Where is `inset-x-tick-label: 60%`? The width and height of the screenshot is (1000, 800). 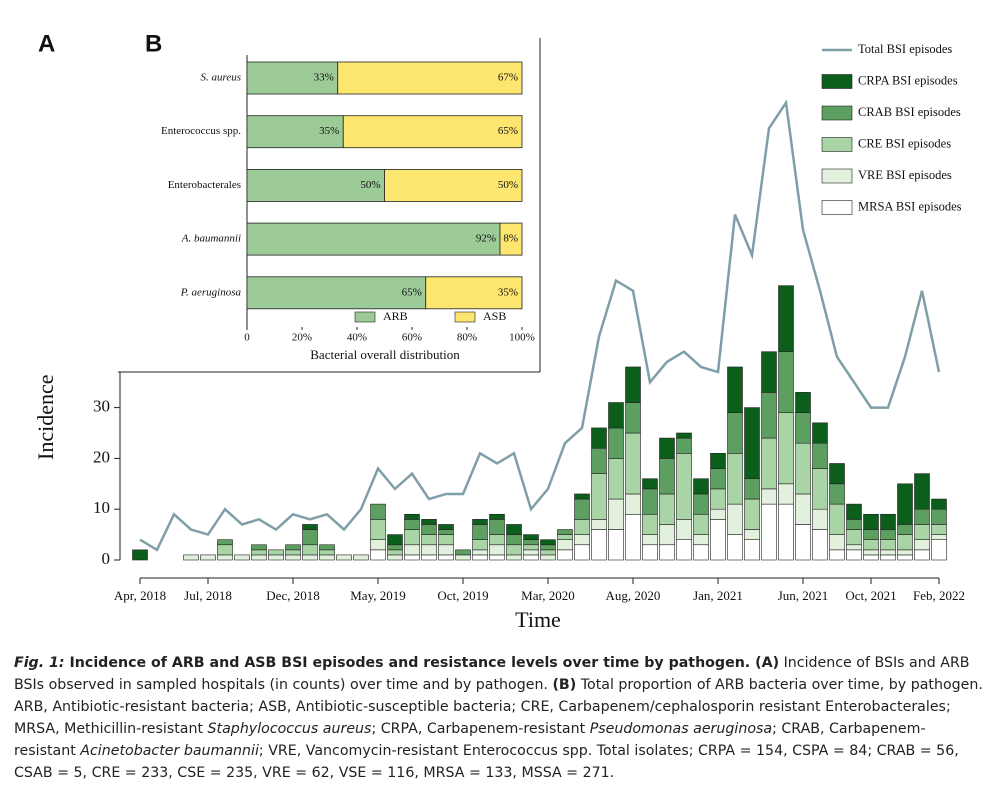
inset-x-tick-label: 60% is located at coordinates (412, 338).